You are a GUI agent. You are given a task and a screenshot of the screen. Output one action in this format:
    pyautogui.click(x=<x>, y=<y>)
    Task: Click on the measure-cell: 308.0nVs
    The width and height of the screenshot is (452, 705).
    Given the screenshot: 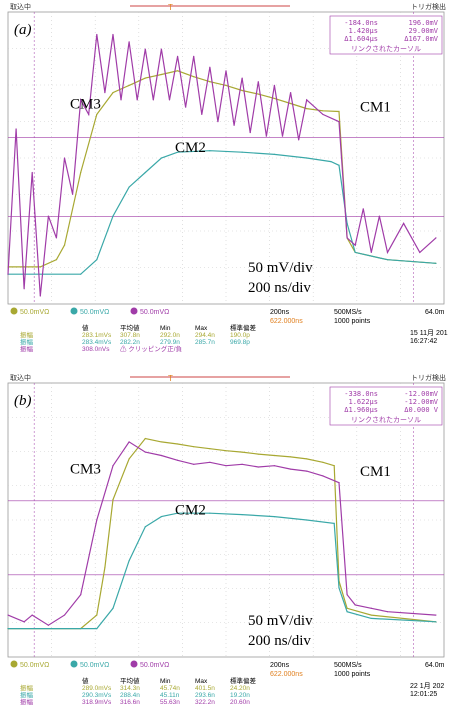 What is the action you would take?
    pyautogui.click(x=96, y=349)
    